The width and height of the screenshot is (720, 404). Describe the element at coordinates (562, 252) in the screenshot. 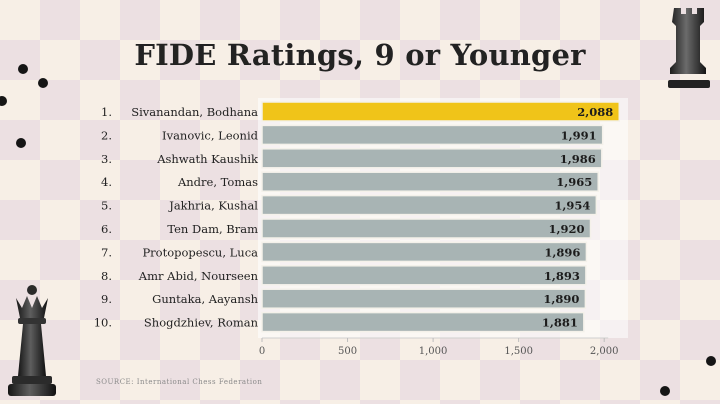

I see `bar-value-label: 1,896` at that location.